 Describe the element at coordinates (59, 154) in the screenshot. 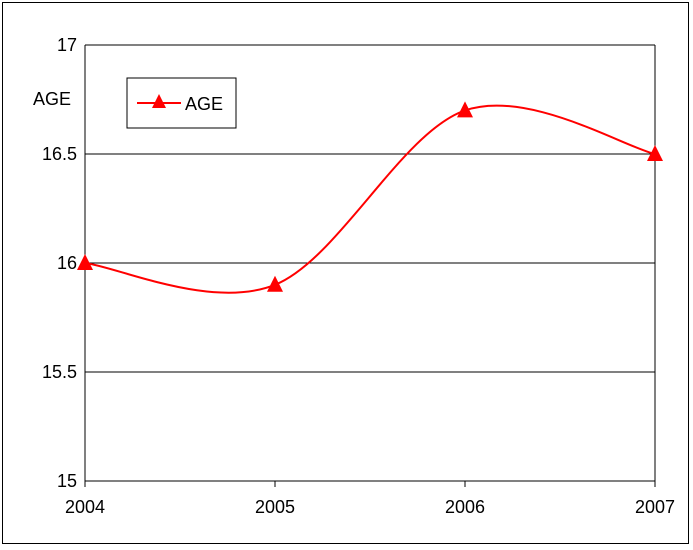

I see `y-tick-label: 16.5` at that location.